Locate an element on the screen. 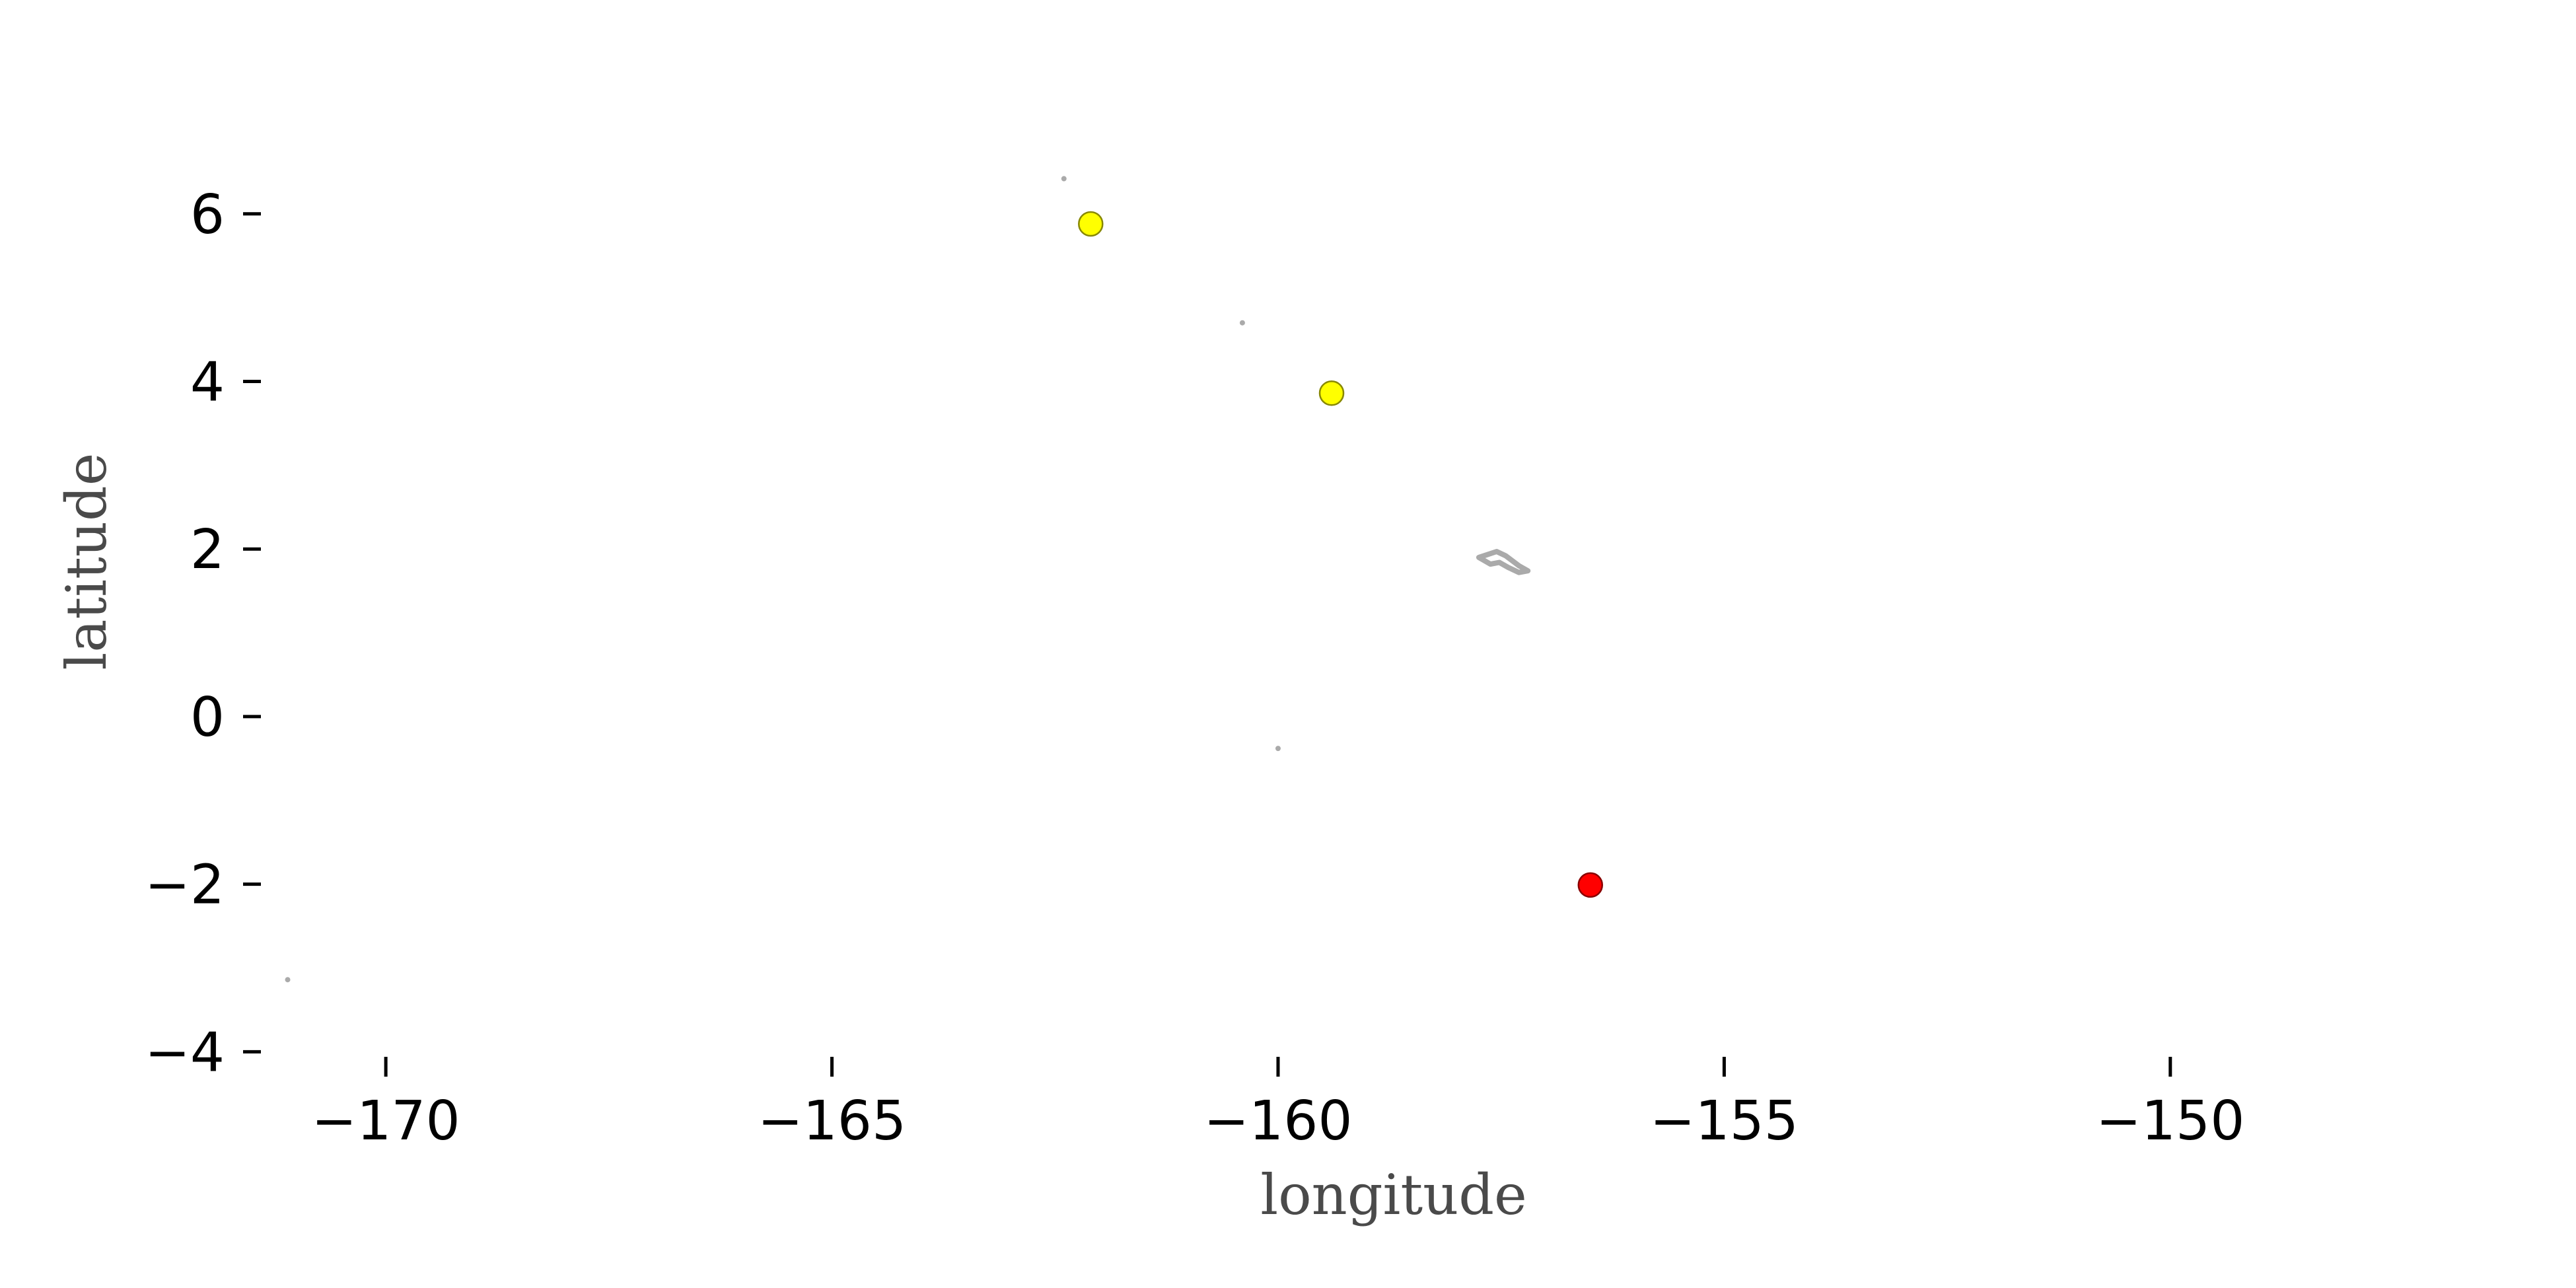 This screenshot has width=2576, height=1288. island-outline is located at coordinates (1504, 562).